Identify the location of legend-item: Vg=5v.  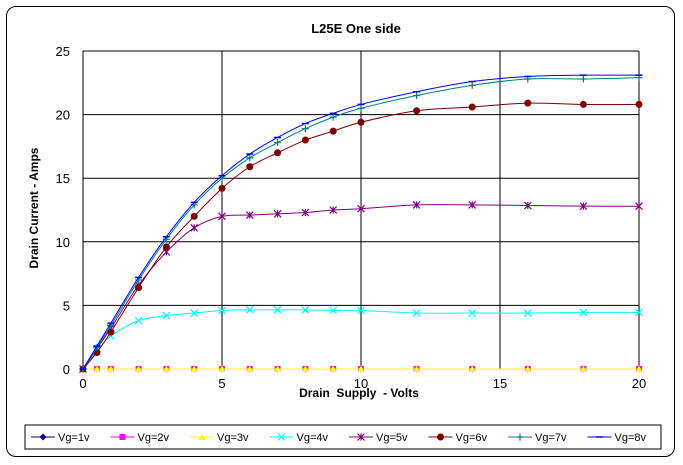
(378, 438).